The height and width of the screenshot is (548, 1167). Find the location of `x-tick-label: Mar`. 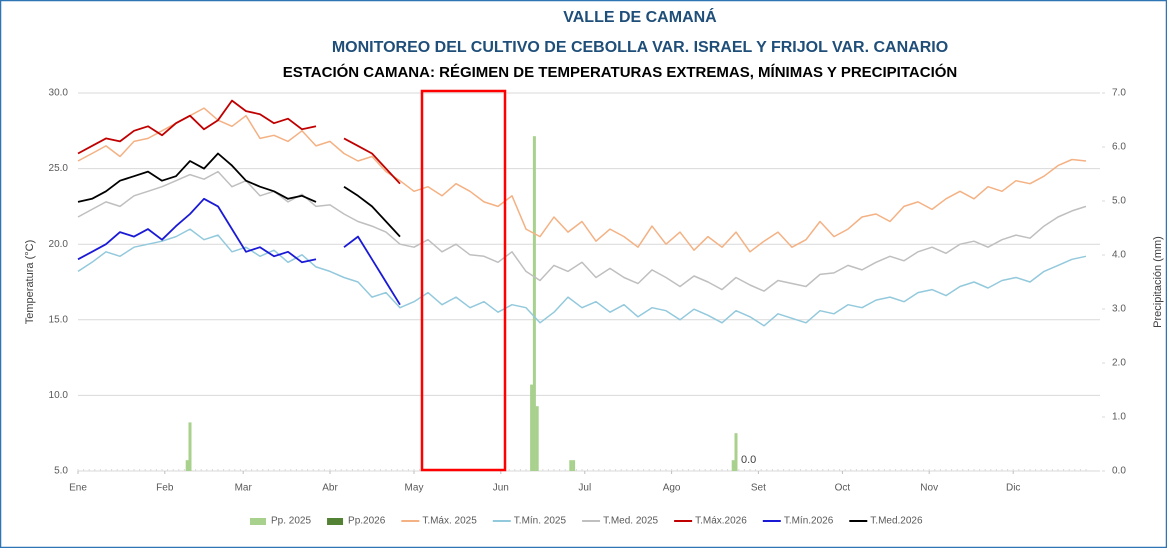

x-tick-label: Mar is located at coordinates (244, 488).